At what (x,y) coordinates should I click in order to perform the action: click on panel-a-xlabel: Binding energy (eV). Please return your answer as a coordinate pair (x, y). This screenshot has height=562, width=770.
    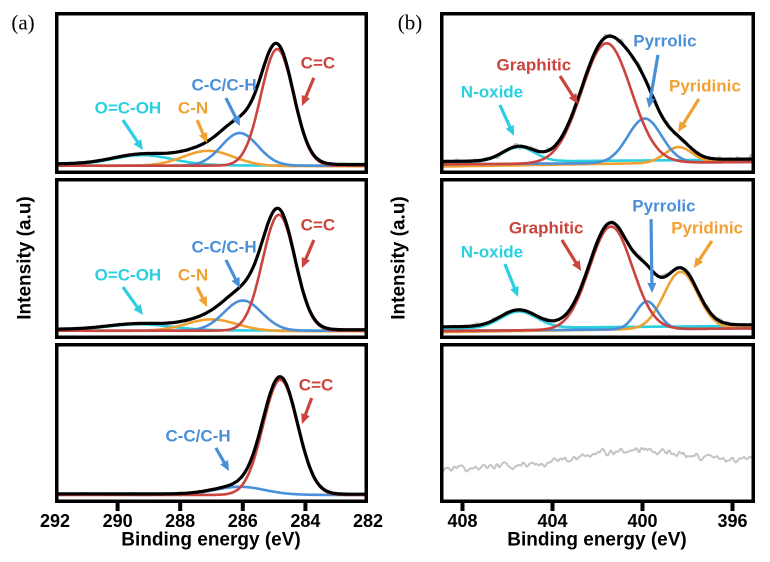
    Looking at the image, I should click on (211, 540).